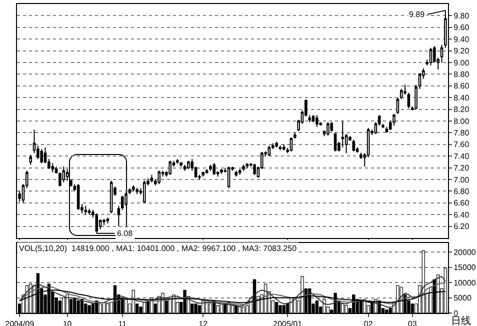 This screenshot has height=326, width=477. Describe the element at coordinates (462, 27) in the screenshot. I see `y-tick-label: 9.60` at that location.